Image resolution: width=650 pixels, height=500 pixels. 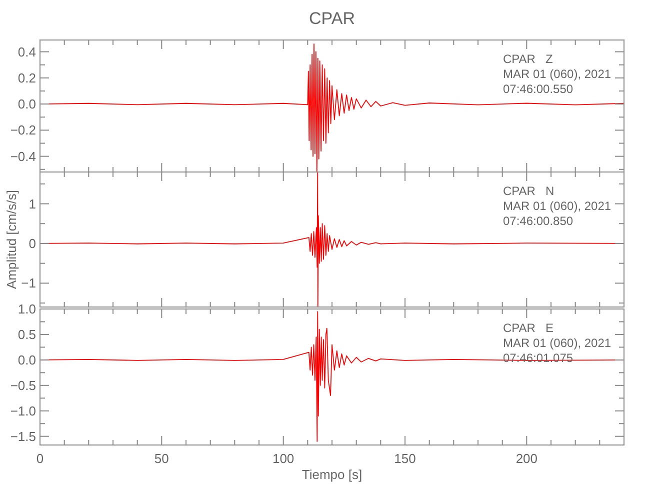 What do you see at coordinates (23, 385) in the screenshot?
I see `y-tick-label: −0.5` at bounding box center [23, 385].